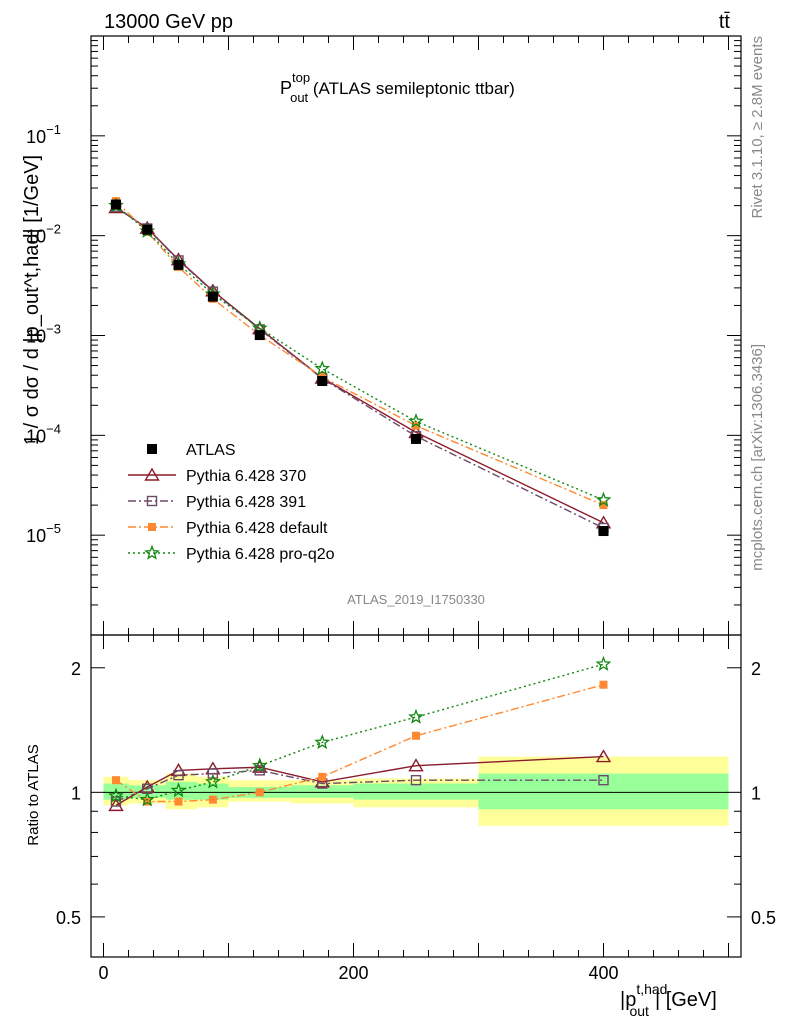 This screenshot has height=1024, width=786. I want to click on main-title: Ptop out (ATLAS semileptonic ttbar), so click(397, 87).